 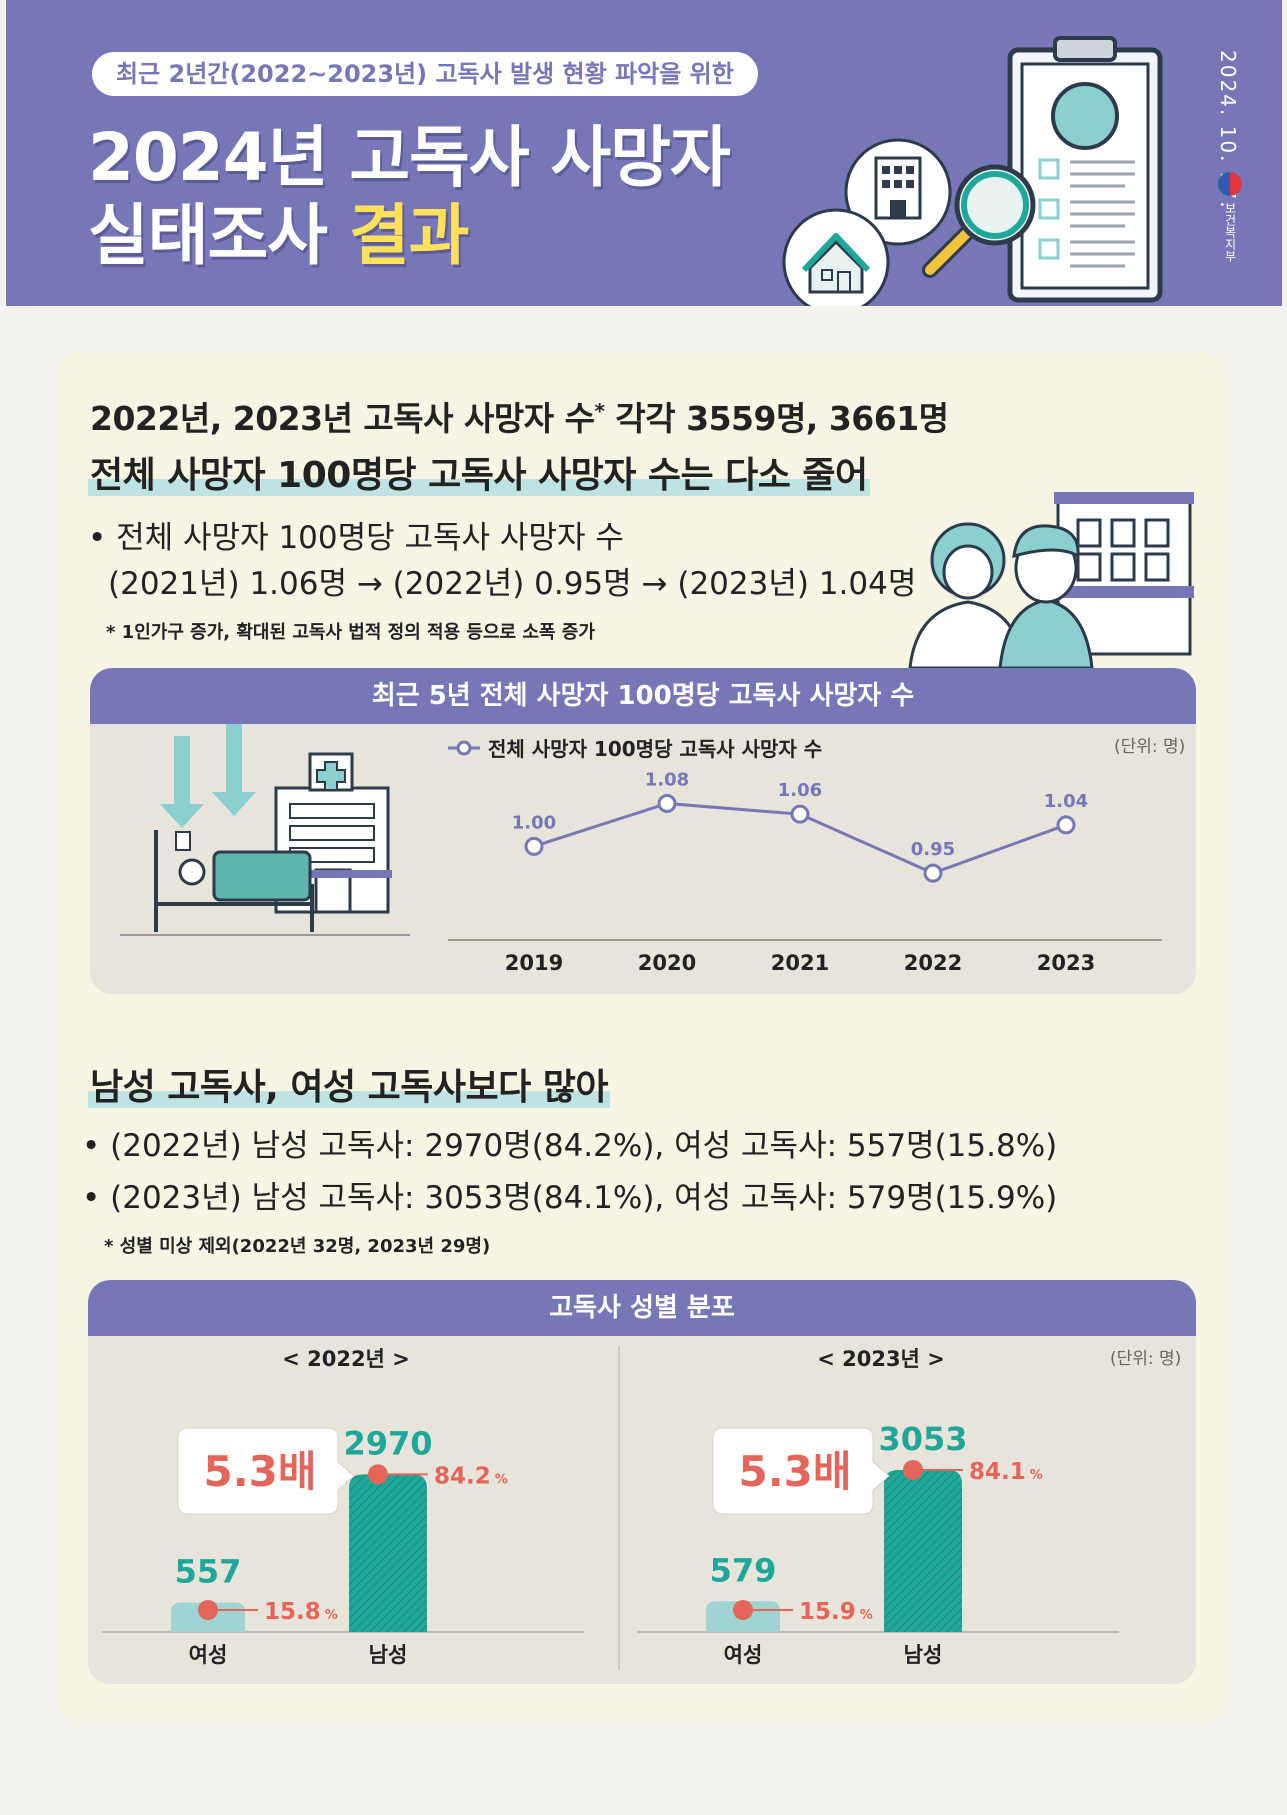 What do you see at coordinates (349, 1087) in the screenshot?
I see `section2-headline: 남성 고독사, 여성 고독사보다 많아` at bounding box center [349, 1087].